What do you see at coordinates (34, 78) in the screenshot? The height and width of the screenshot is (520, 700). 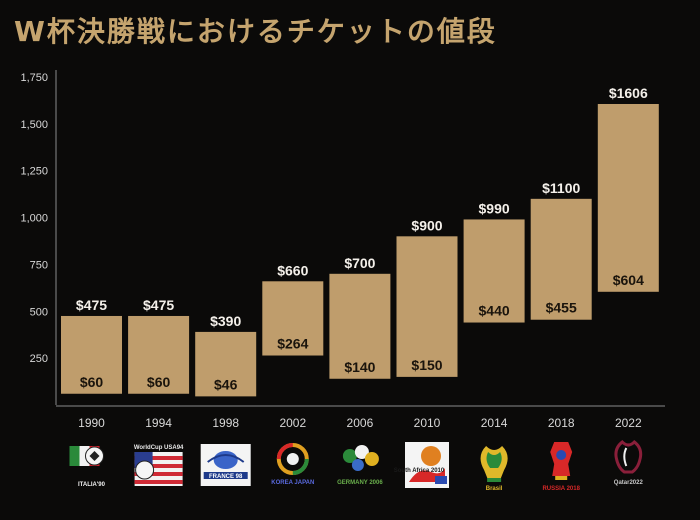 I see `y-tick-label: 1,750` at bounding box center [34, 78].